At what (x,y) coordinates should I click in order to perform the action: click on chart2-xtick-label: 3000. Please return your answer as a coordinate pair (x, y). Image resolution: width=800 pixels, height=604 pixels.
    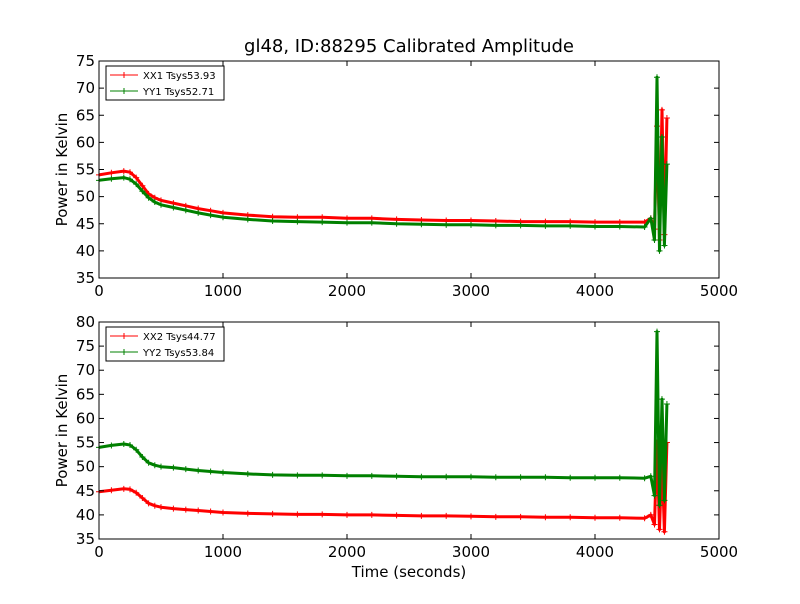
    Looking at the image, I should click on (471, 552).